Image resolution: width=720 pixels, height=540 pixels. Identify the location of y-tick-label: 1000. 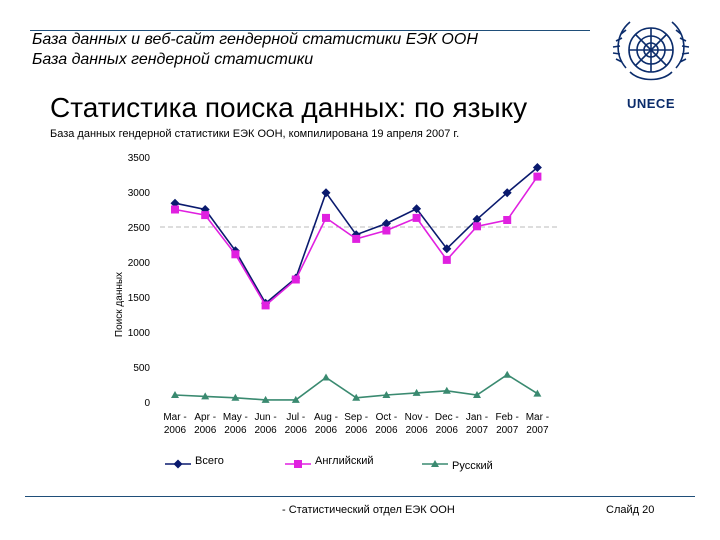
(139, 333).